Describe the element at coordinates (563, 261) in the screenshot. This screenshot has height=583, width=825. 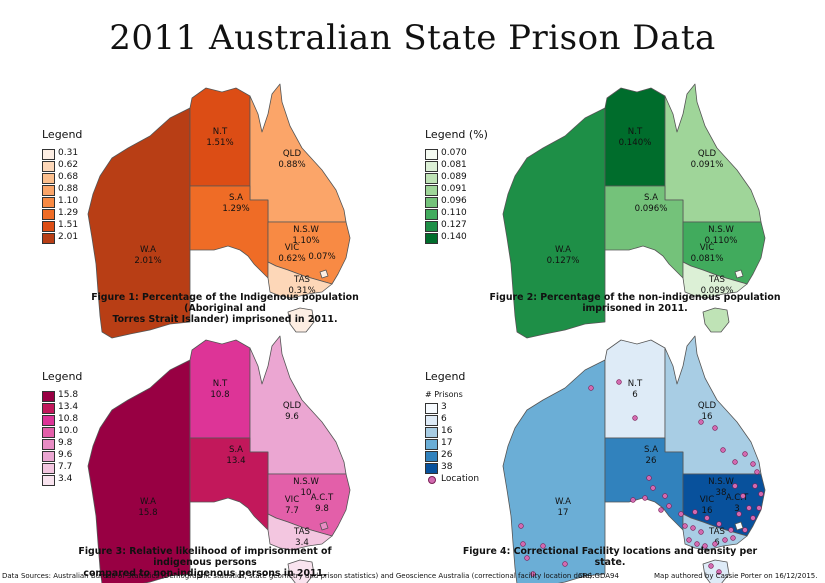
I see `state-wa-value: 0.127%` at that location.